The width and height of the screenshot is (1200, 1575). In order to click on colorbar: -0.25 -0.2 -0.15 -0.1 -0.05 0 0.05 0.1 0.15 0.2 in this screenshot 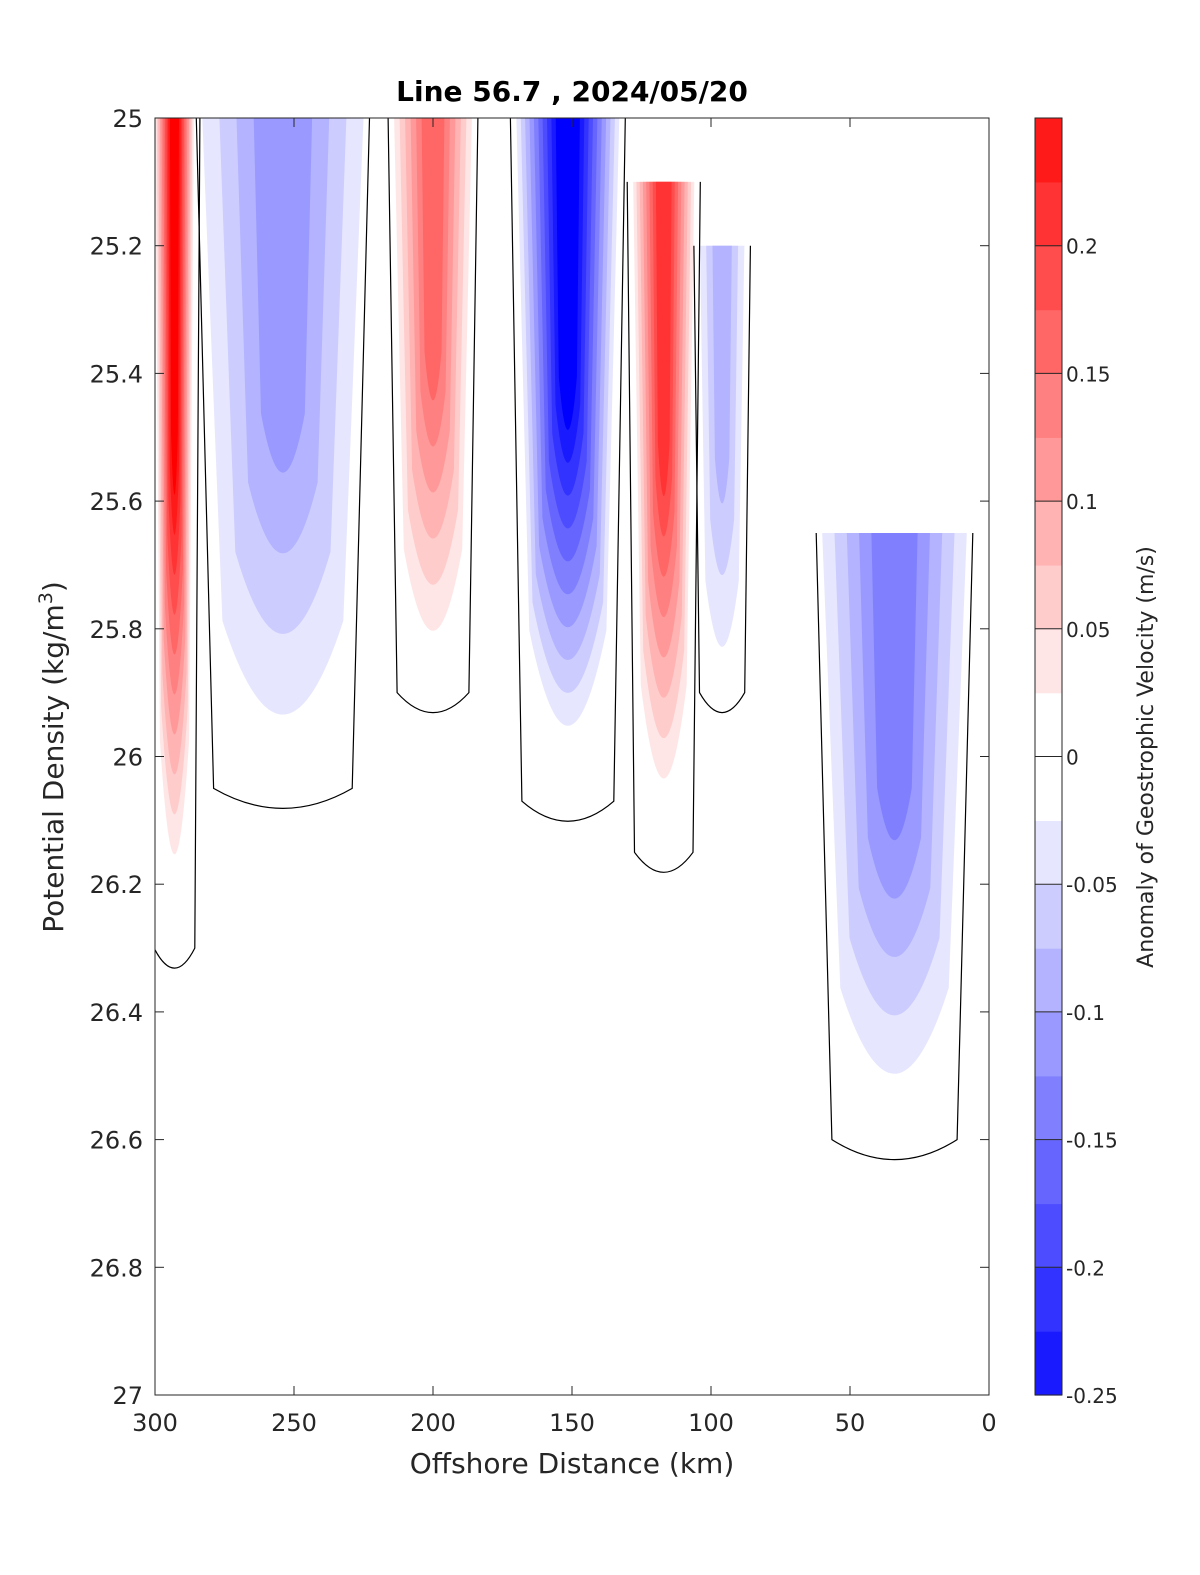, I will do `click(1076, 762)`.